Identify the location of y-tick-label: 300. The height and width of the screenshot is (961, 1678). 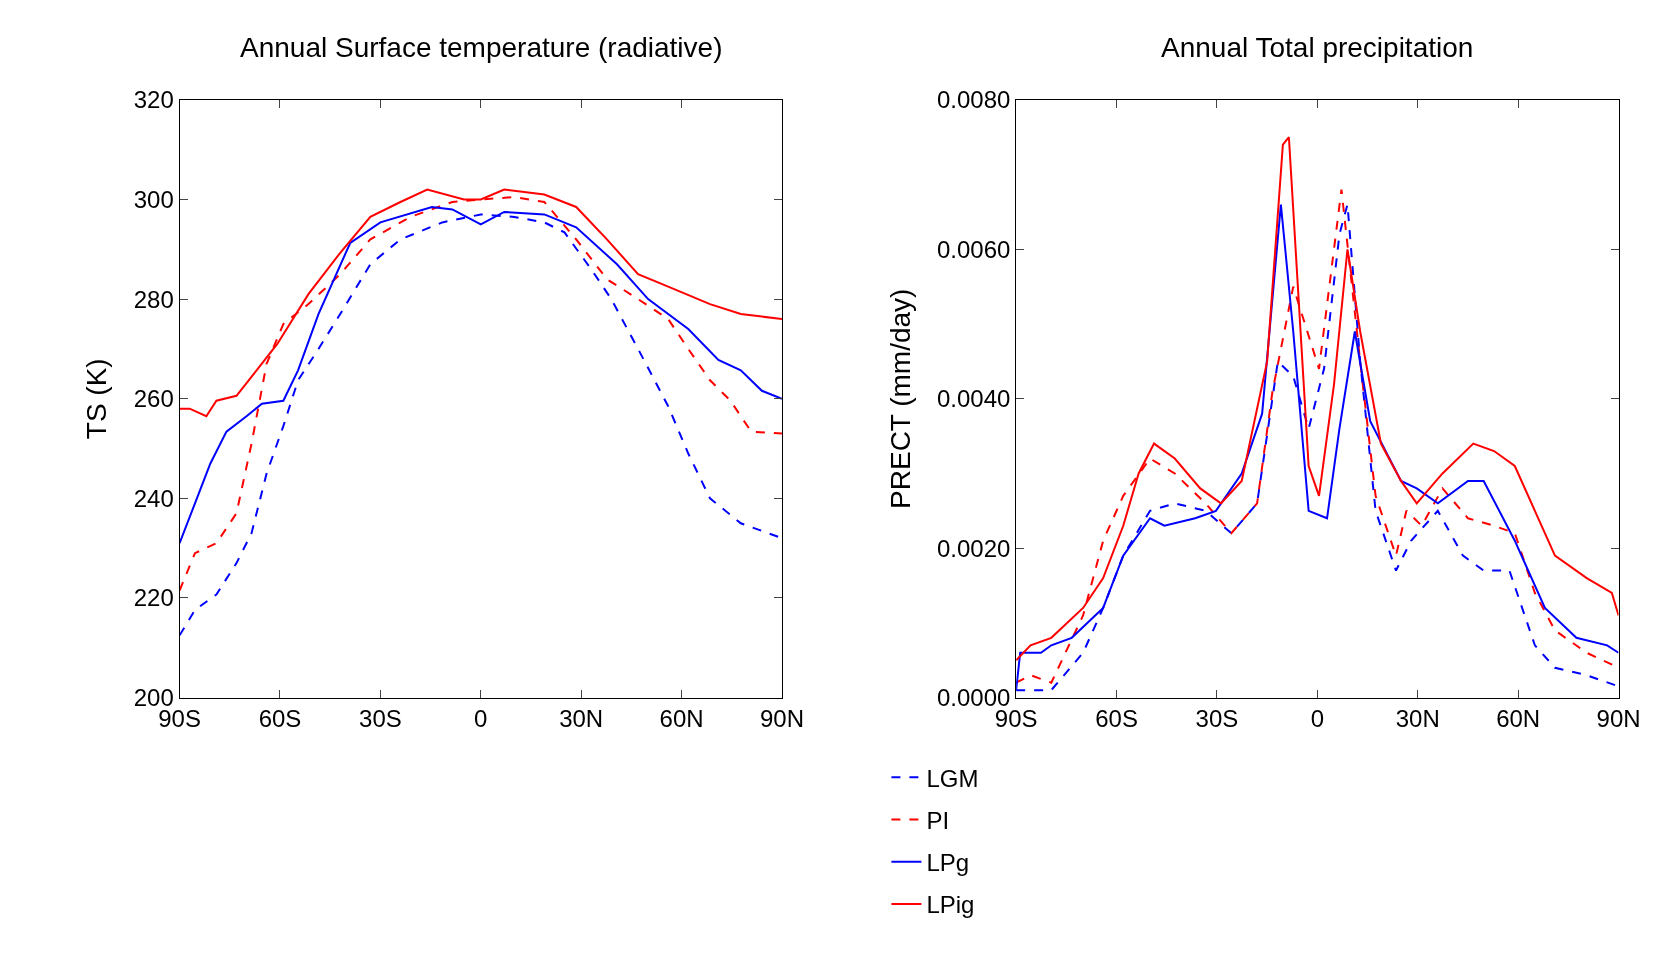
(153, 199).